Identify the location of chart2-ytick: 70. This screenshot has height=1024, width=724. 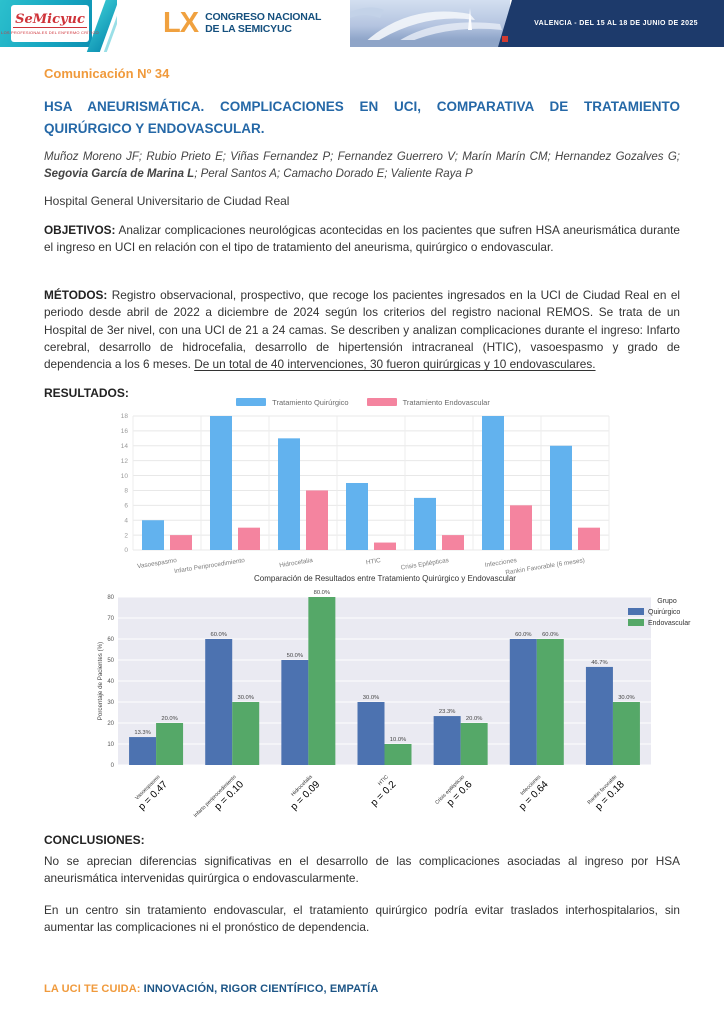
(110, 619).